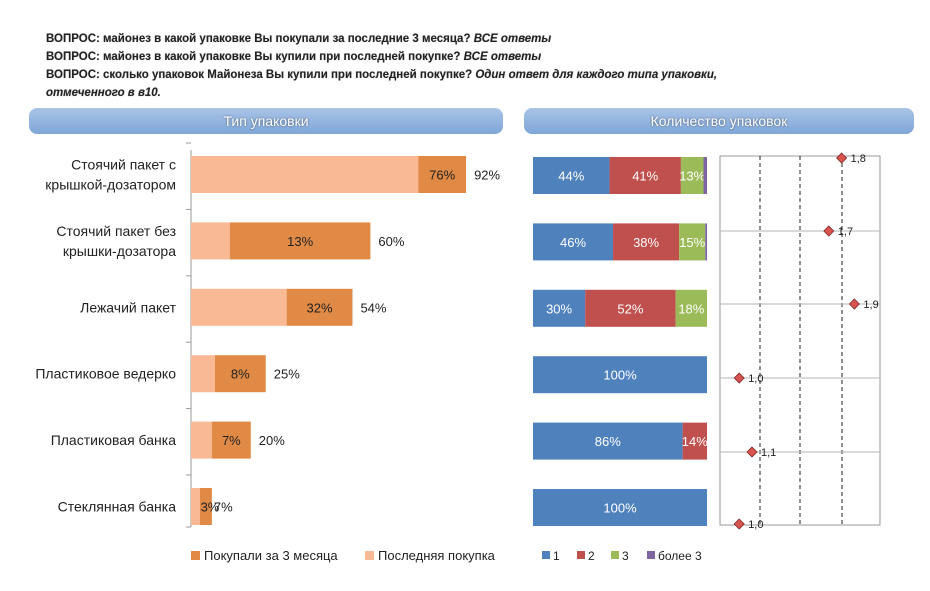 The width and height of the screenshot is (930, 591). I want to click on stacked-segment-label: 18%, so click(691, 308).